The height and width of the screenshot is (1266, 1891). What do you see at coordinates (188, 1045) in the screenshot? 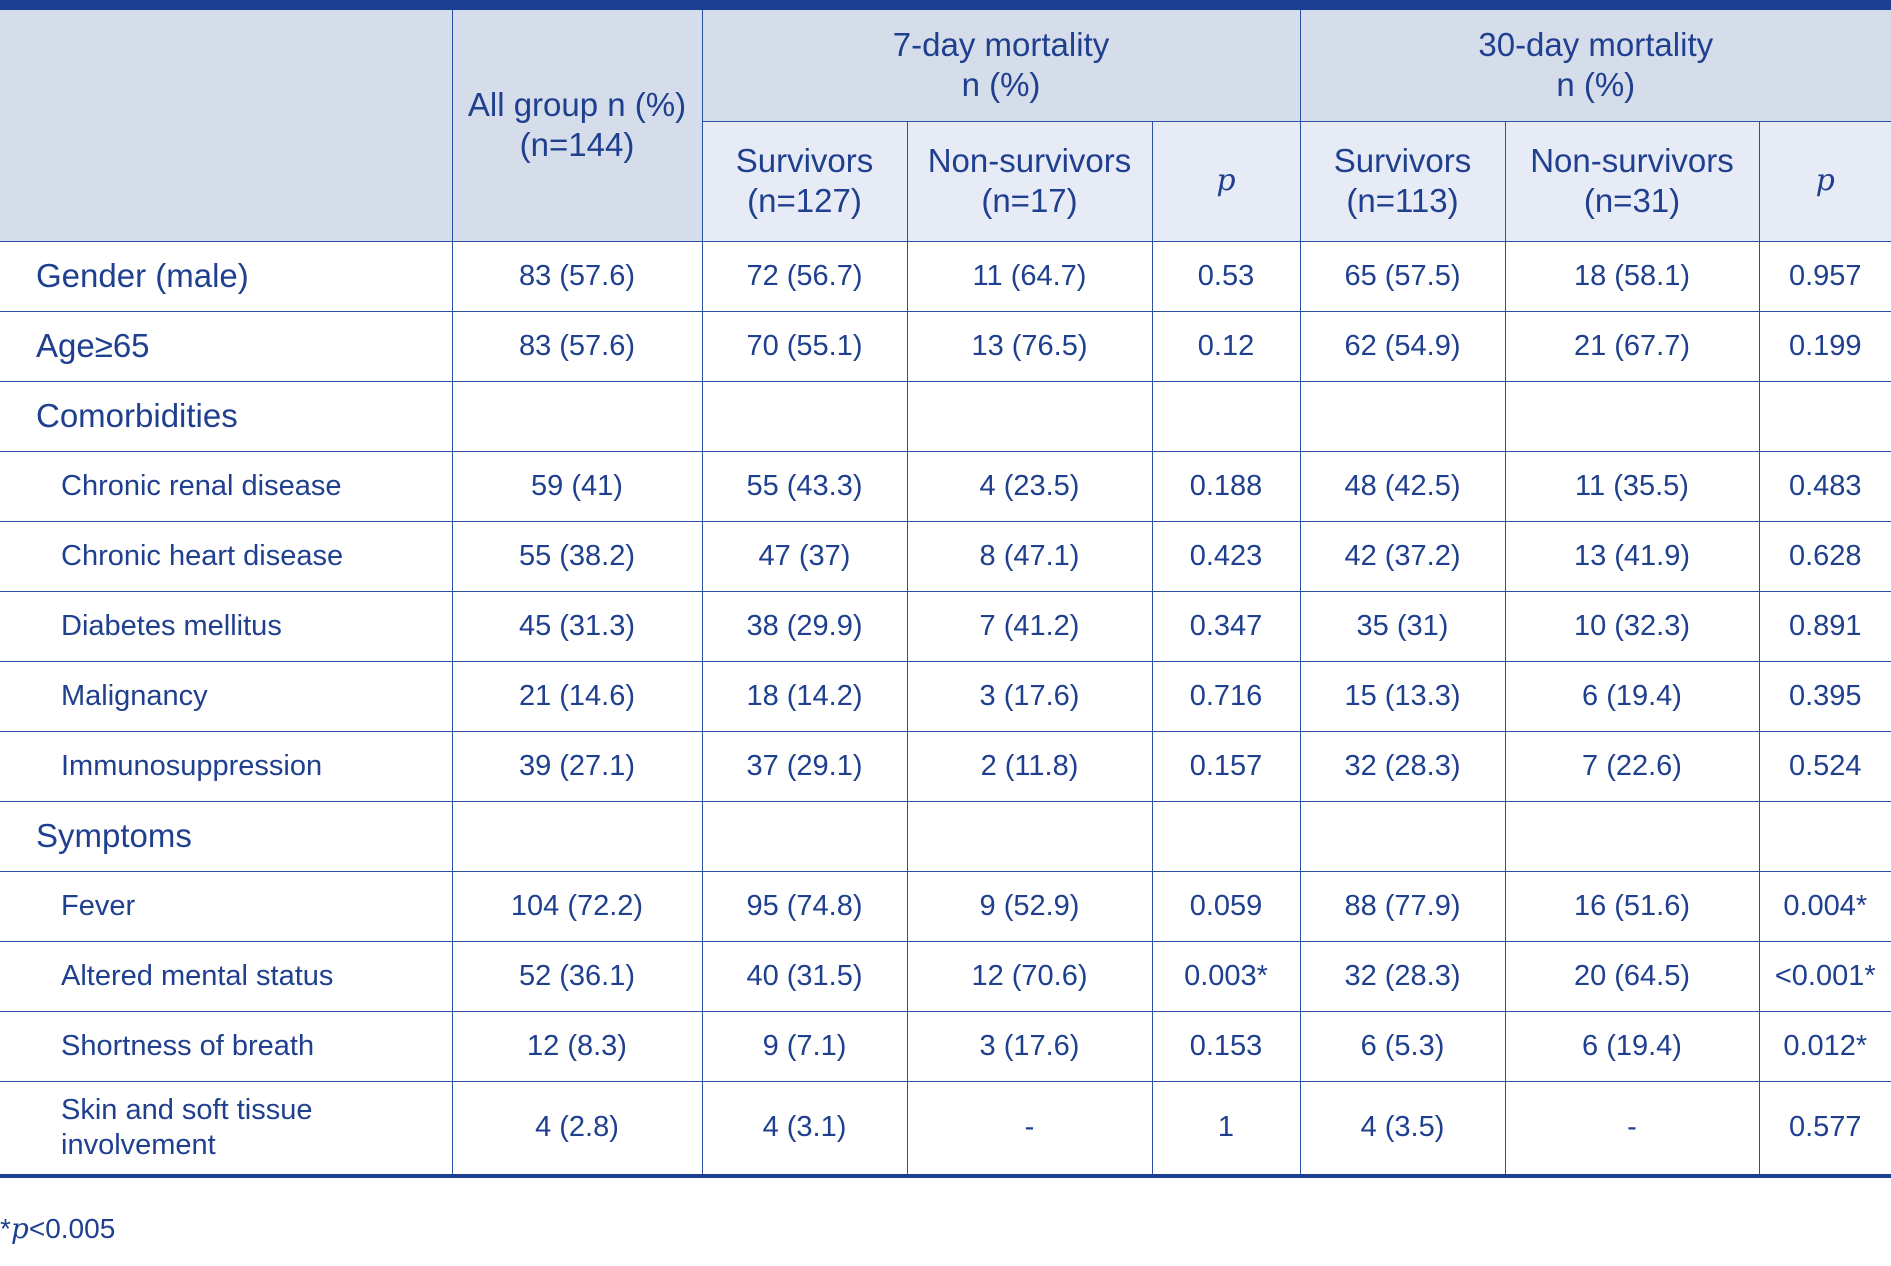
I see `row-label-text: Shortness of breath` at bounding box center [188, 1045].